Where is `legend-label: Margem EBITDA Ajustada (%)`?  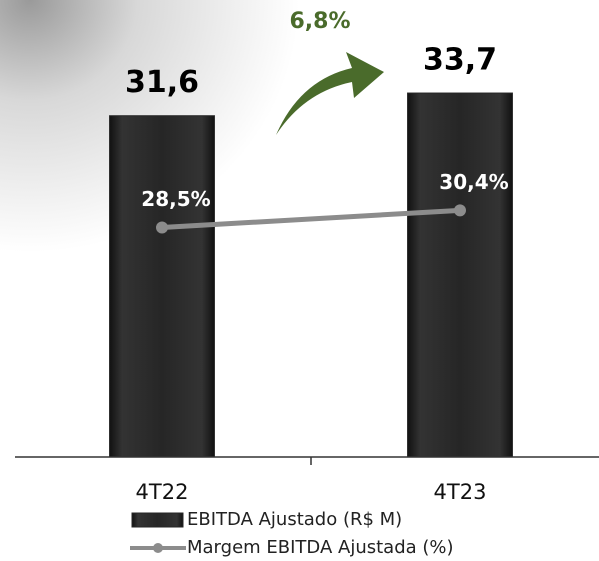
legend-label: Margem EBITDA Ajustada (%) is located at coordinates (320, 547).